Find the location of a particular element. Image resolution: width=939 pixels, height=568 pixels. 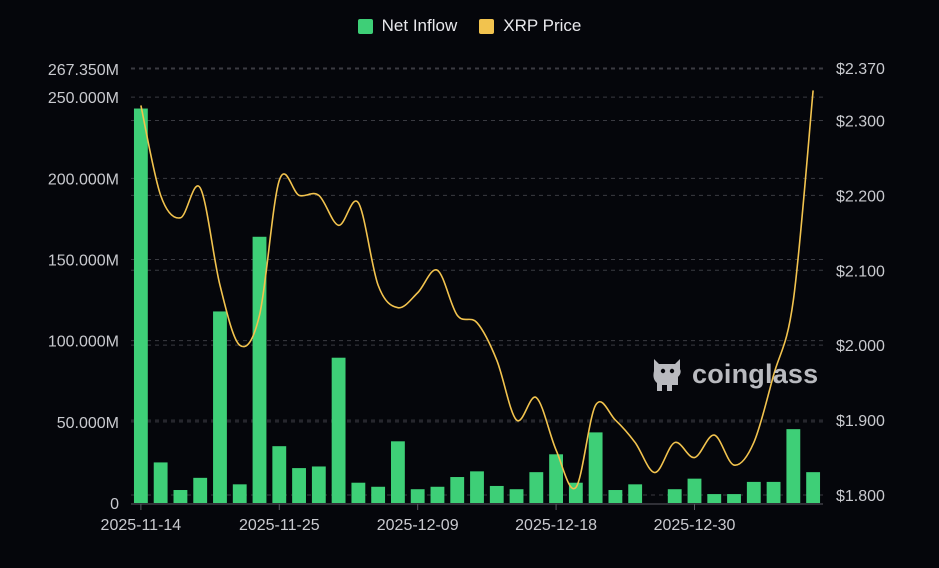

right-tick-label: $1.900 is located at coordinates (860, 421).